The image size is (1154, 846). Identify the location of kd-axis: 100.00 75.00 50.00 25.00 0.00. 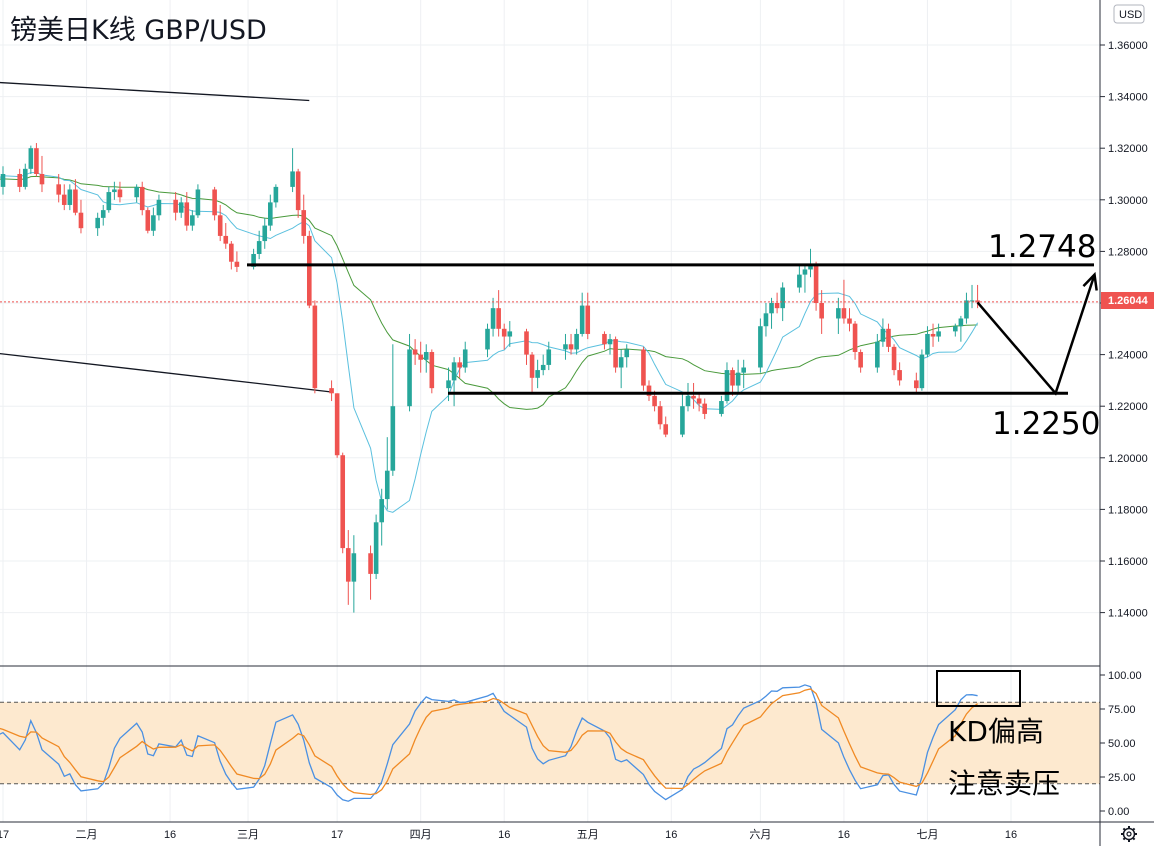
(1121, 744).